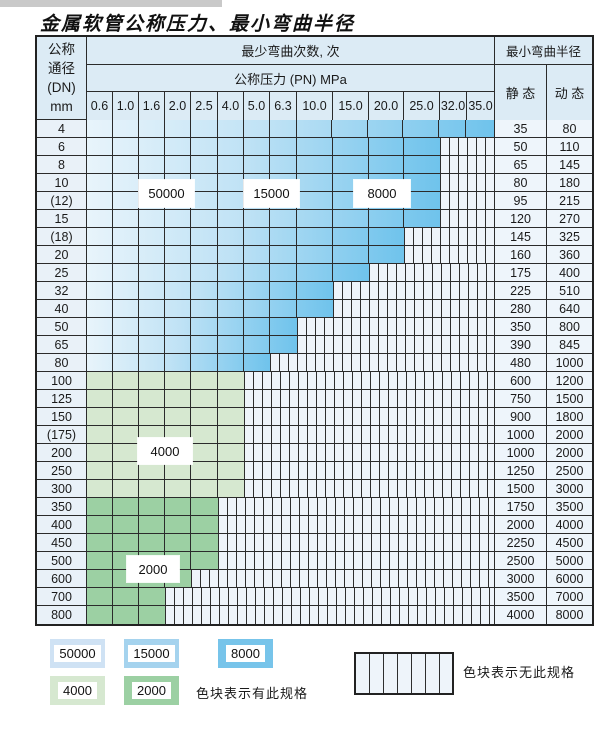  Describe the element at coordinates (314, 345) in the screenshot. I see `table-row-dn-65: 65 390 845` at that location.